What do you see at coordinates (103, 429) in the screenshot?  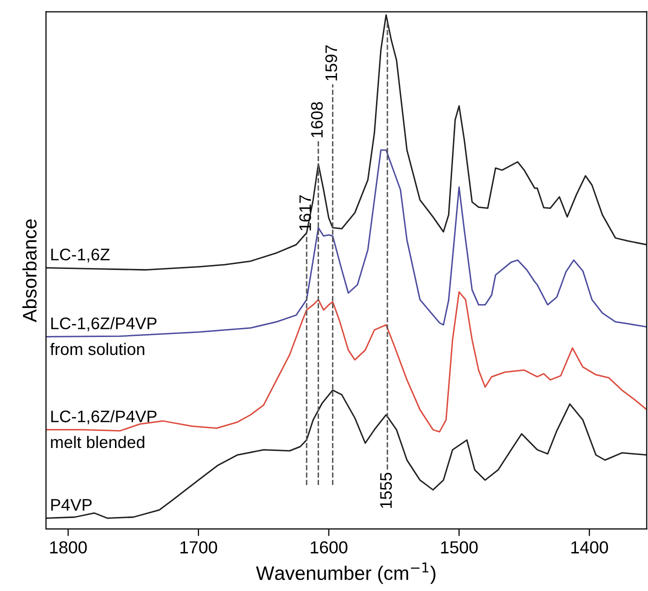 I see `series-label: LC-1,6Z/P4VP melt blended` at bounding box center [103, 429].